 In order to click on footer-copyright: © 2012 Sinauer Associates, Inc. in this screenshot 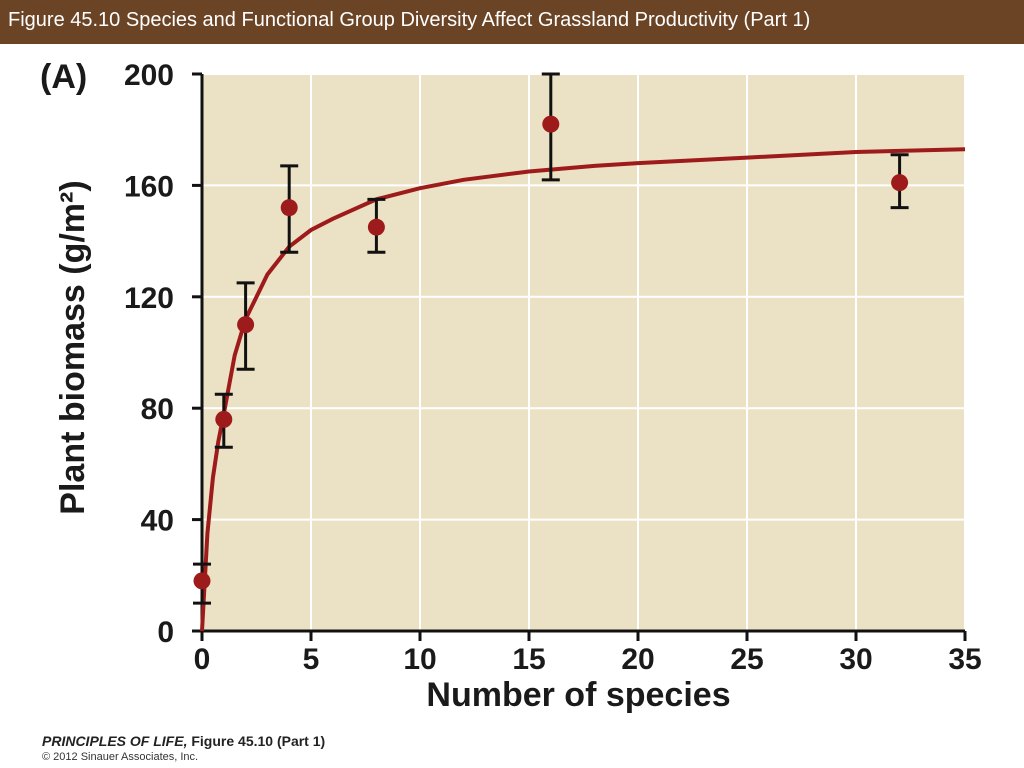, I will do `click(120, 757)`.